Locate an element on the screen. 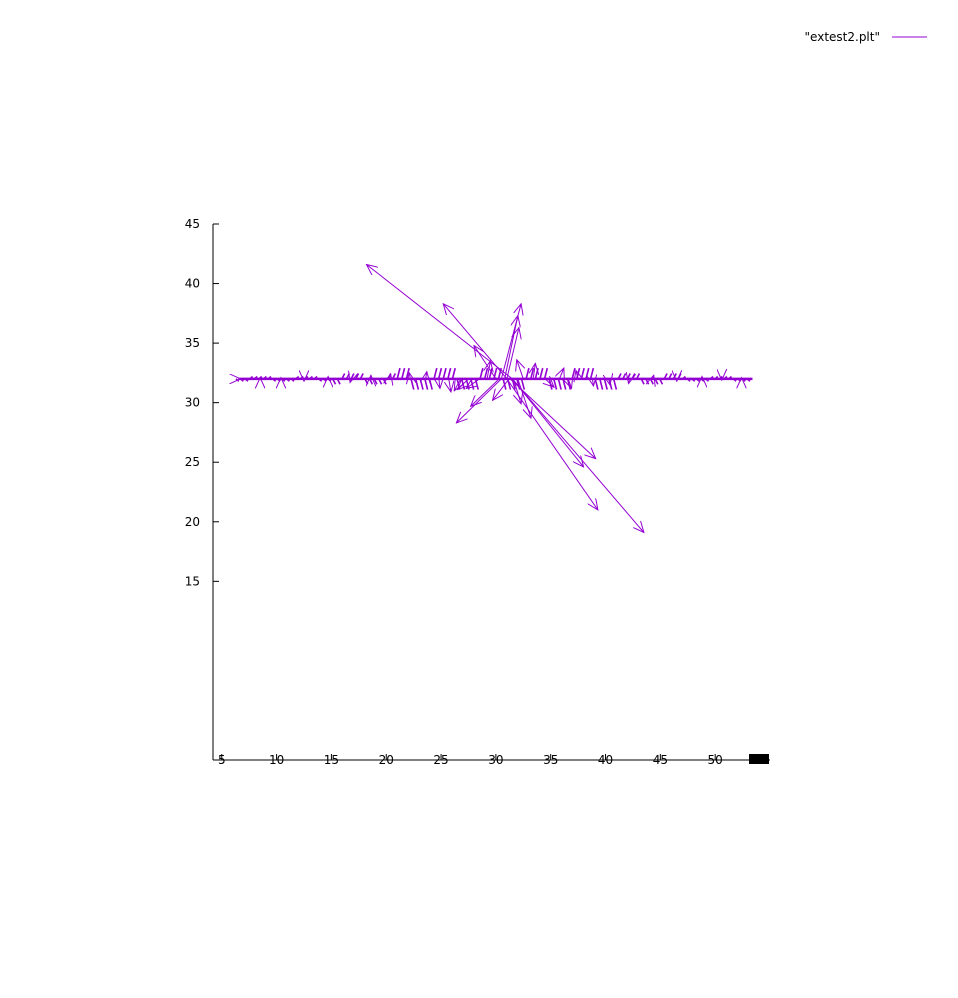  y-tick-label: 40 is located at coordinates (192, 284).